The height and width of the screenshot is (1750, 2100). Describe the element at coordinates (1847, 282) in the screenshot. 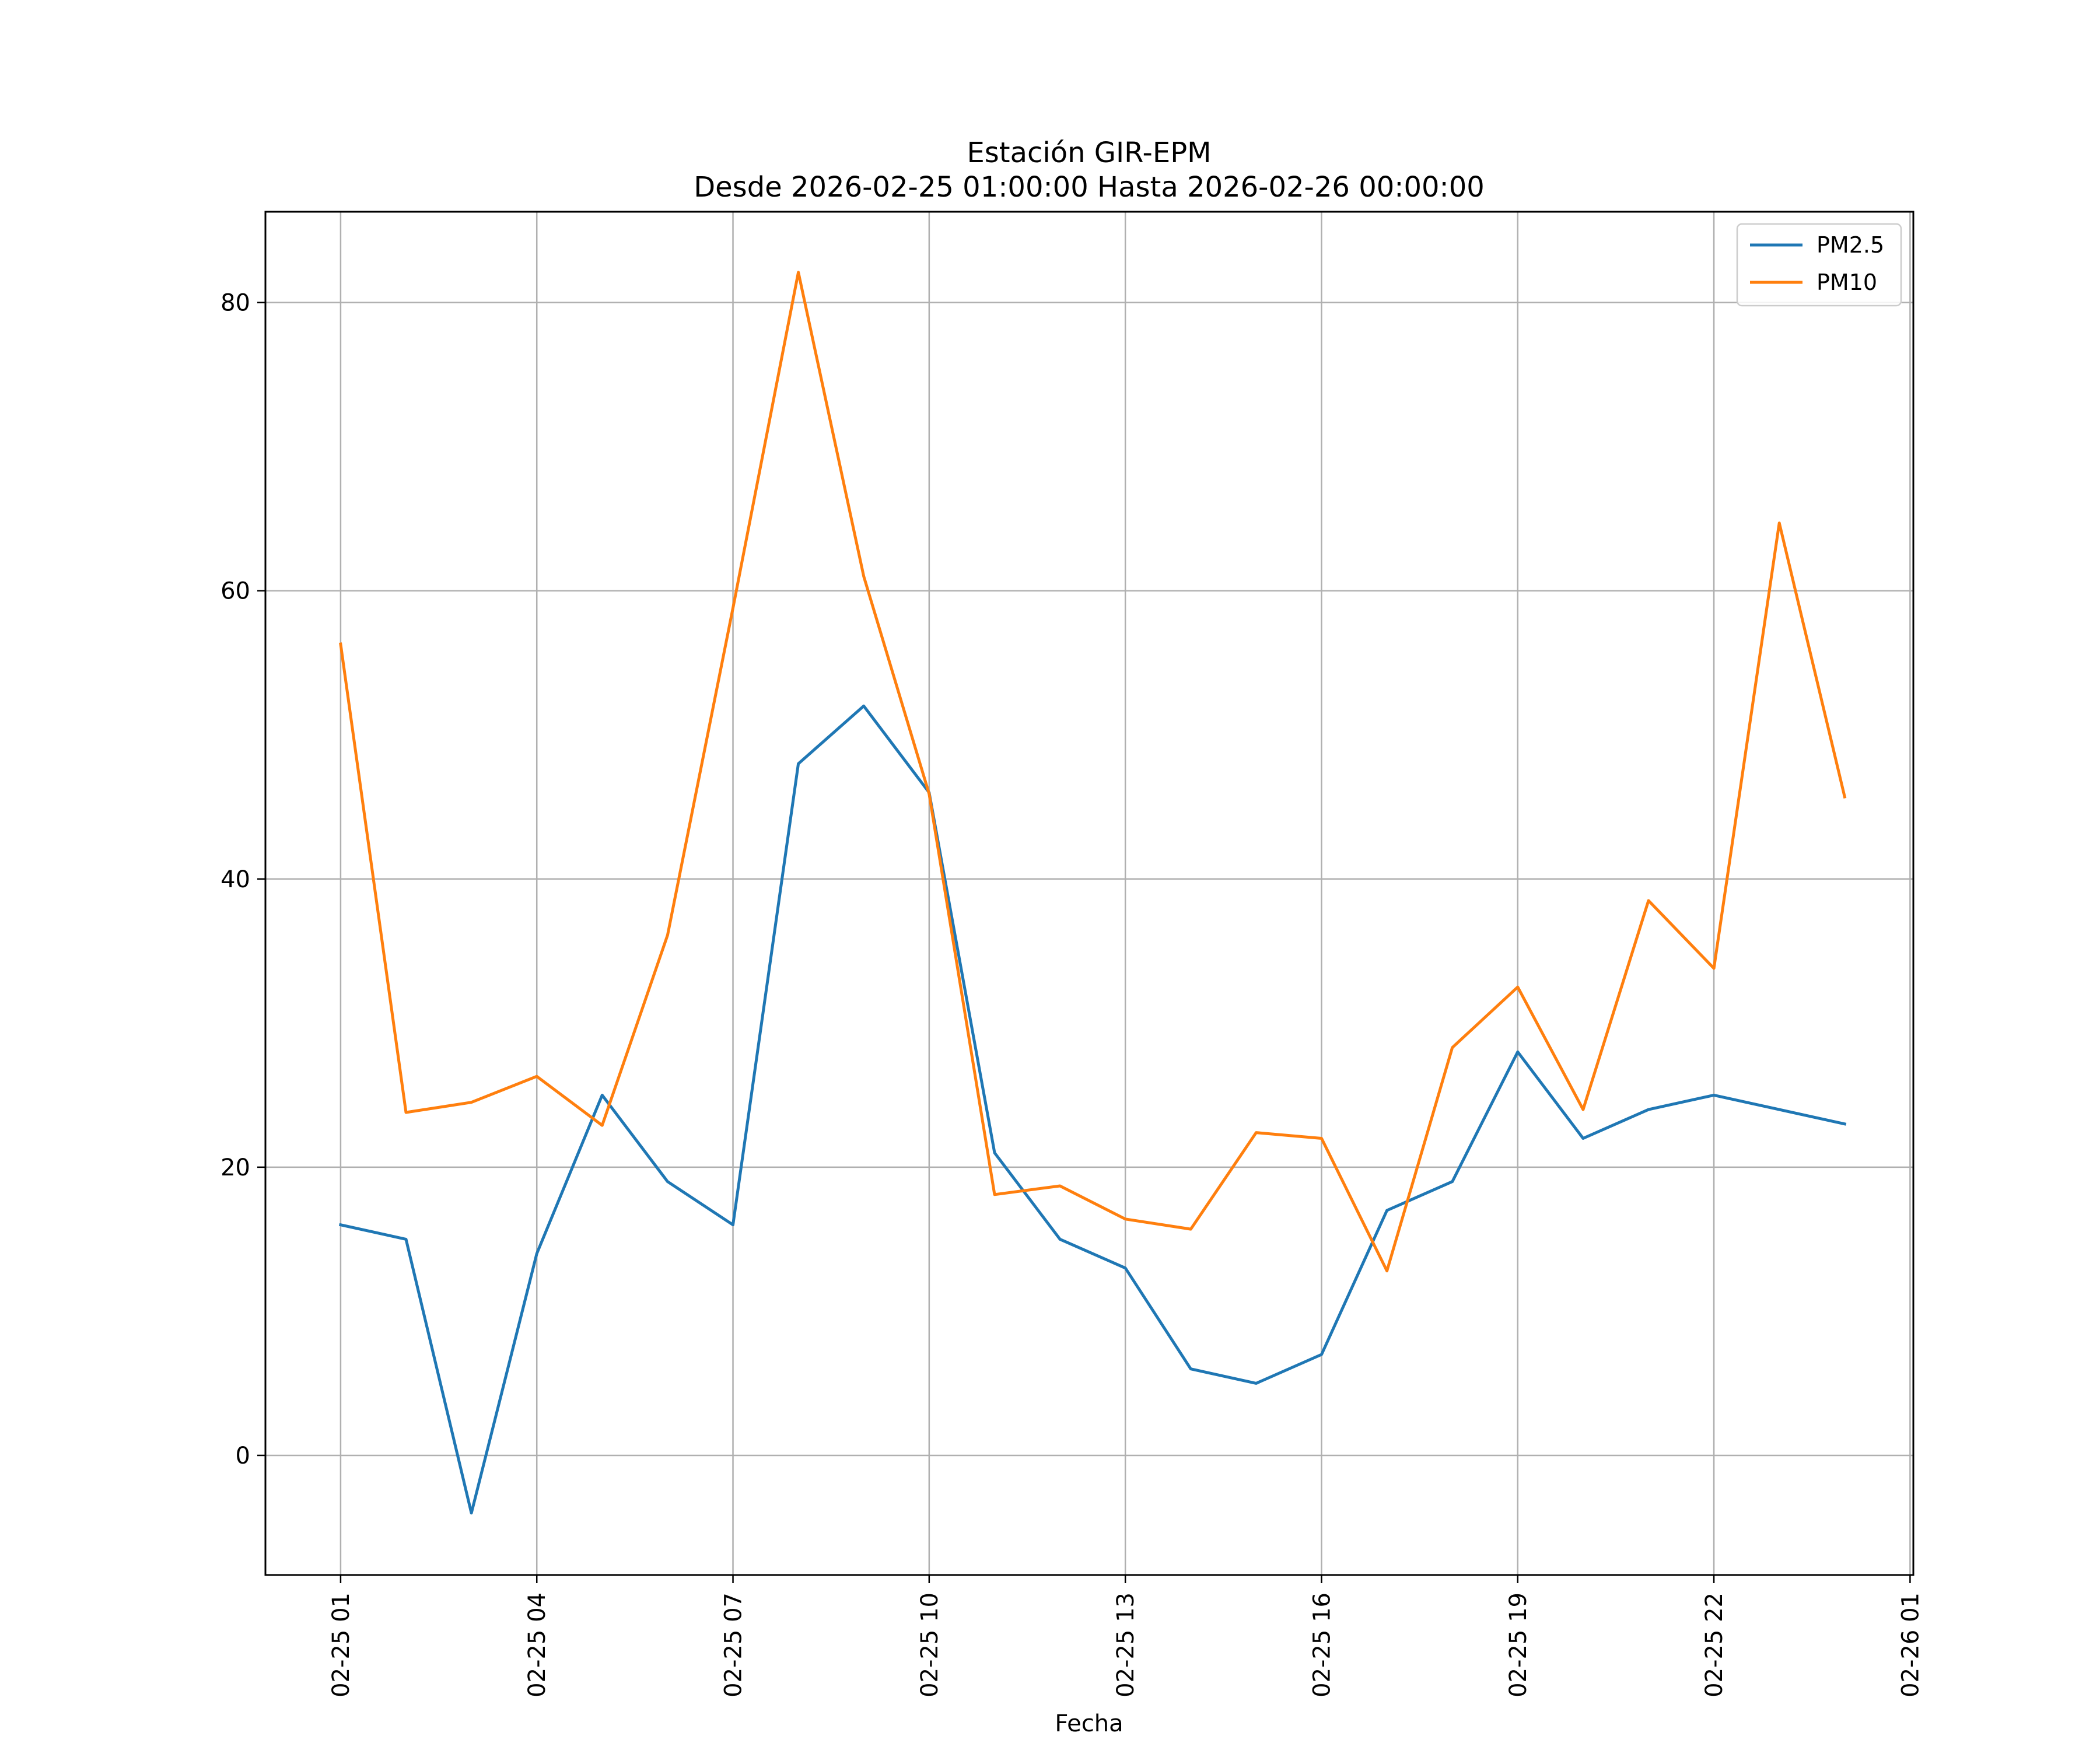

I see `legend-label-pm10: PM10` at that location.